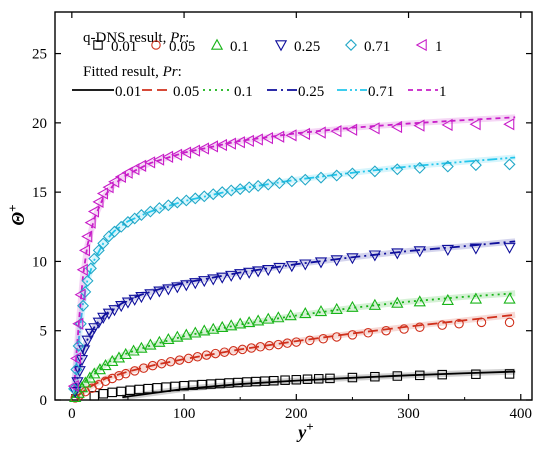 This screenshot has height=449, width=550. I want to click on legend-marker-0.1, so click(217, 44).